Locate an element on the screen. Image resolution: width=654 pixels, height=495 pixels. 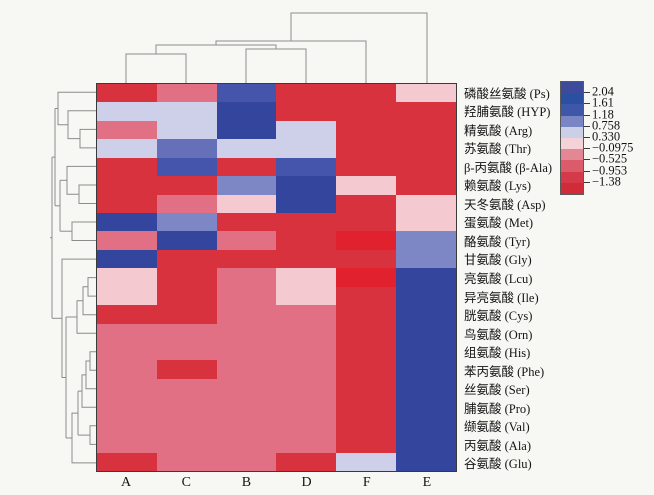
row-label: 鸟氨酸 (Orn) is located at coordinates (498, 334).